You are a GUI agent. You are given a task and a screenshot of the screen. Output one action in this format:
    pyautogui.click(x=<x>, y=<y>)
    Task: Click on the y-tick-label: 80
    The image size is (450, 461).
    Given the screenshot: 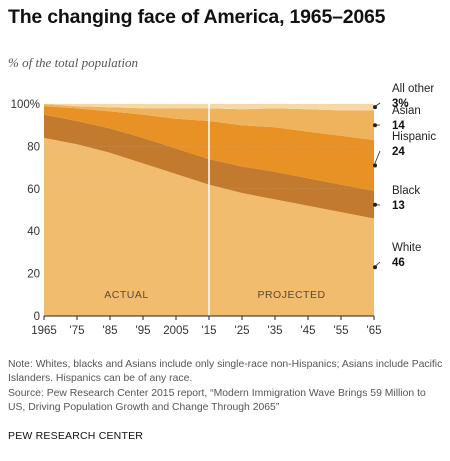 What is the action you would take?
    pyautogui.click(x=33, y=147)
    